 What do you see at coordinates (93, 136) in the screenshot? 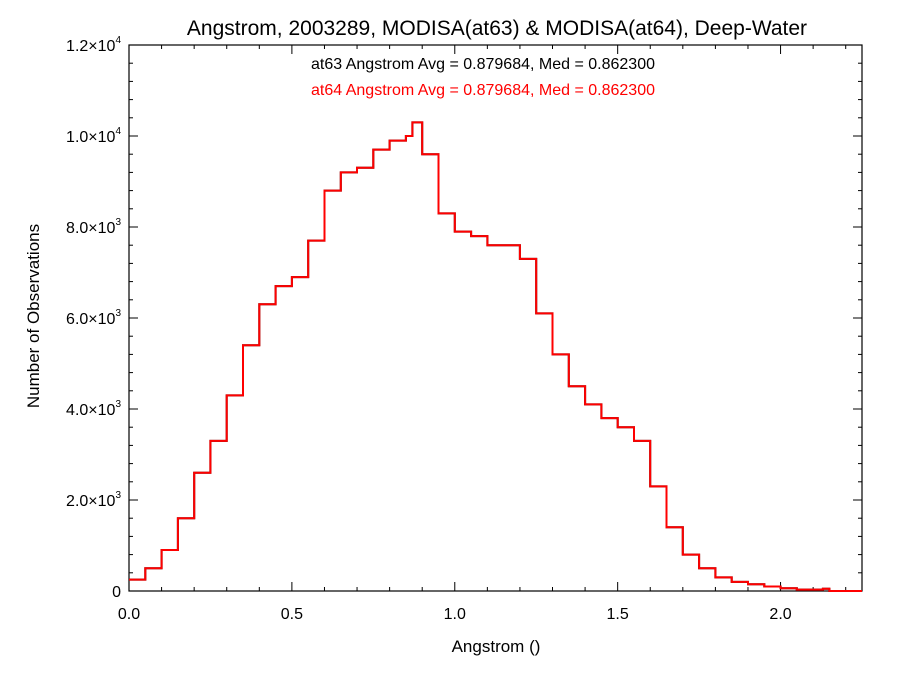
I see `y-tick-label: 1.0×10⁴` at bounding box center [93, 136].